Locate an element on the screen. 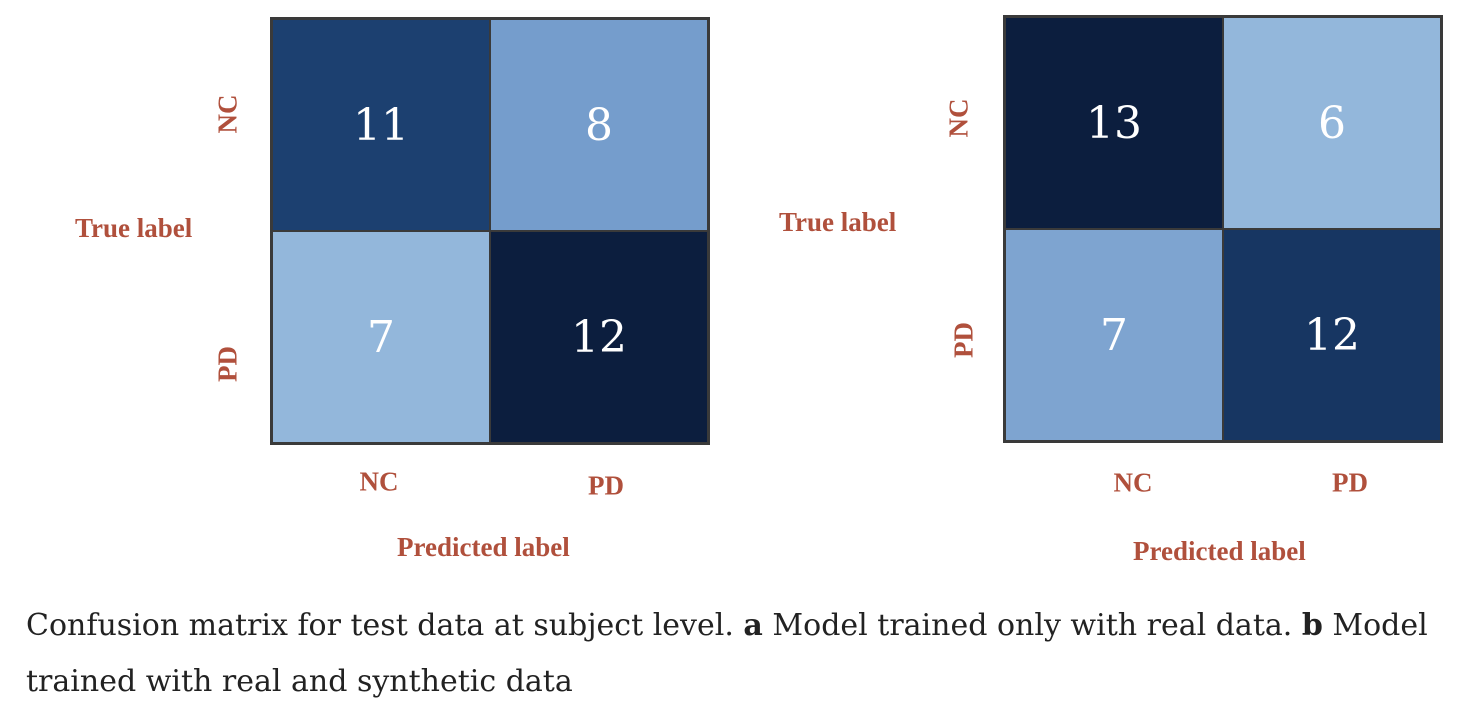 The image size is (1478, 712). y-tick-label-a-1: PD is located at coordinates (227, 364).